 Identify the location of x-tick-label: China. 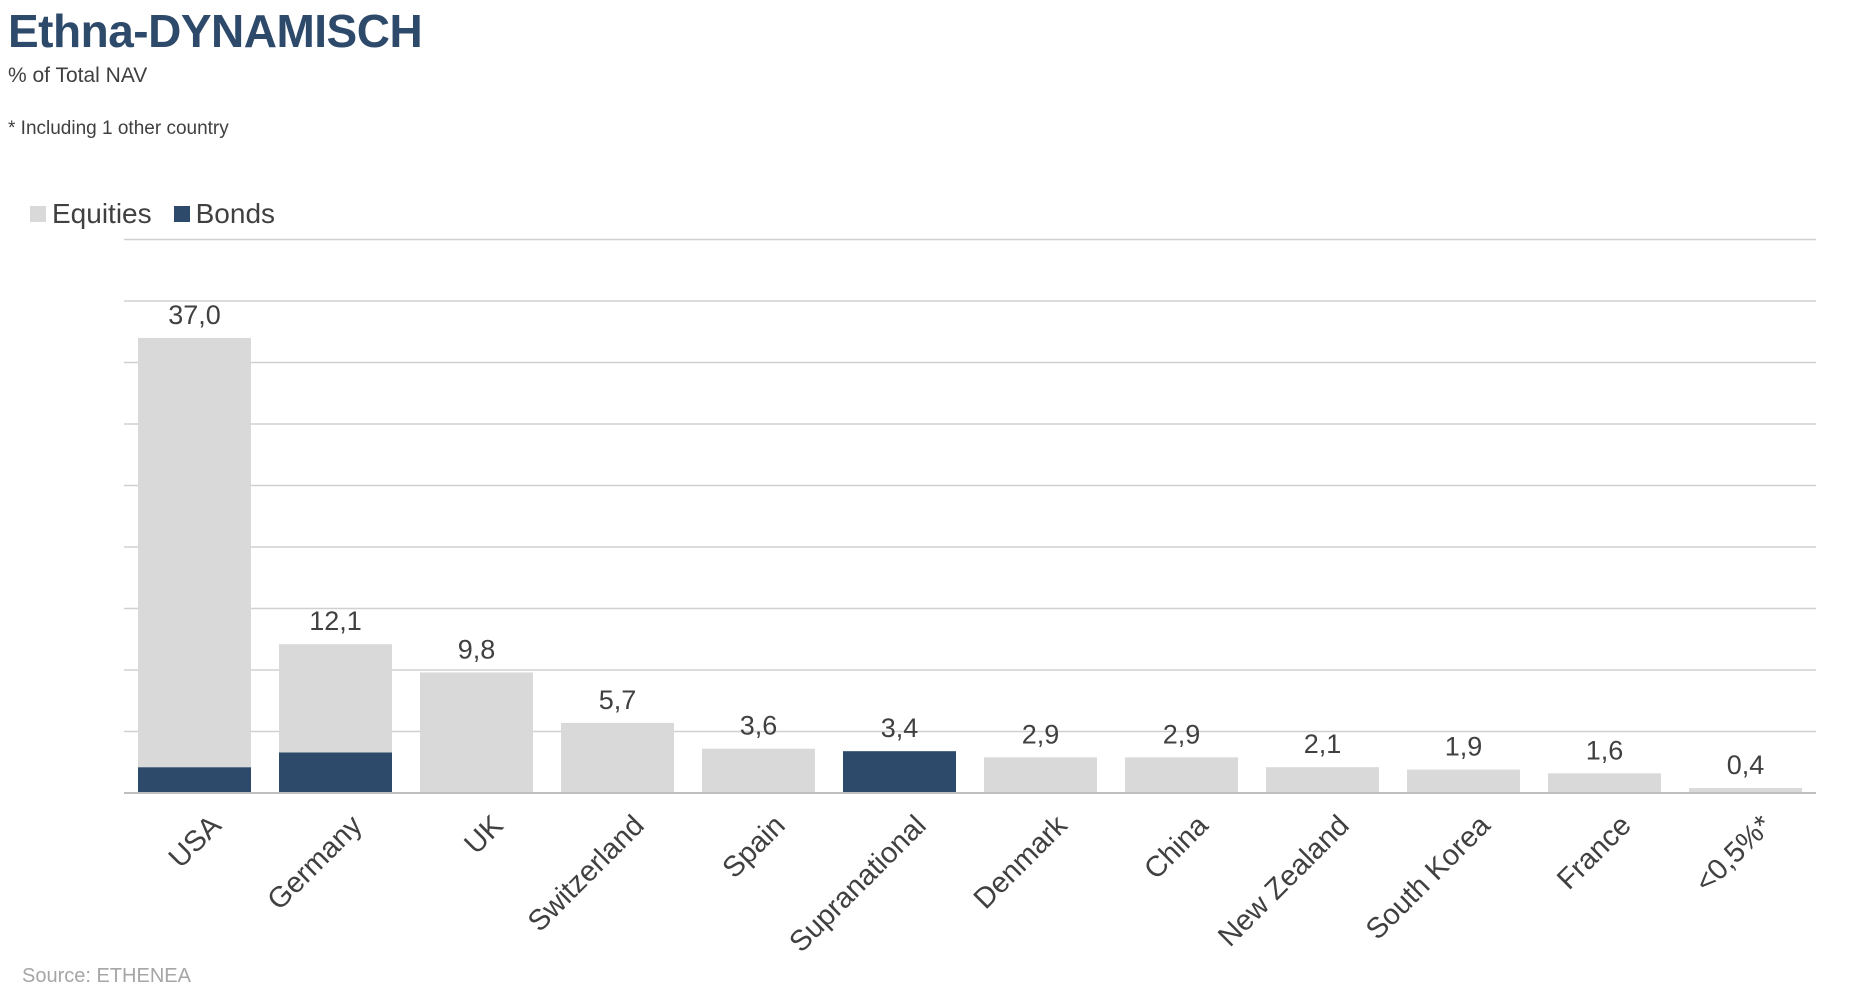
(1176, 847).